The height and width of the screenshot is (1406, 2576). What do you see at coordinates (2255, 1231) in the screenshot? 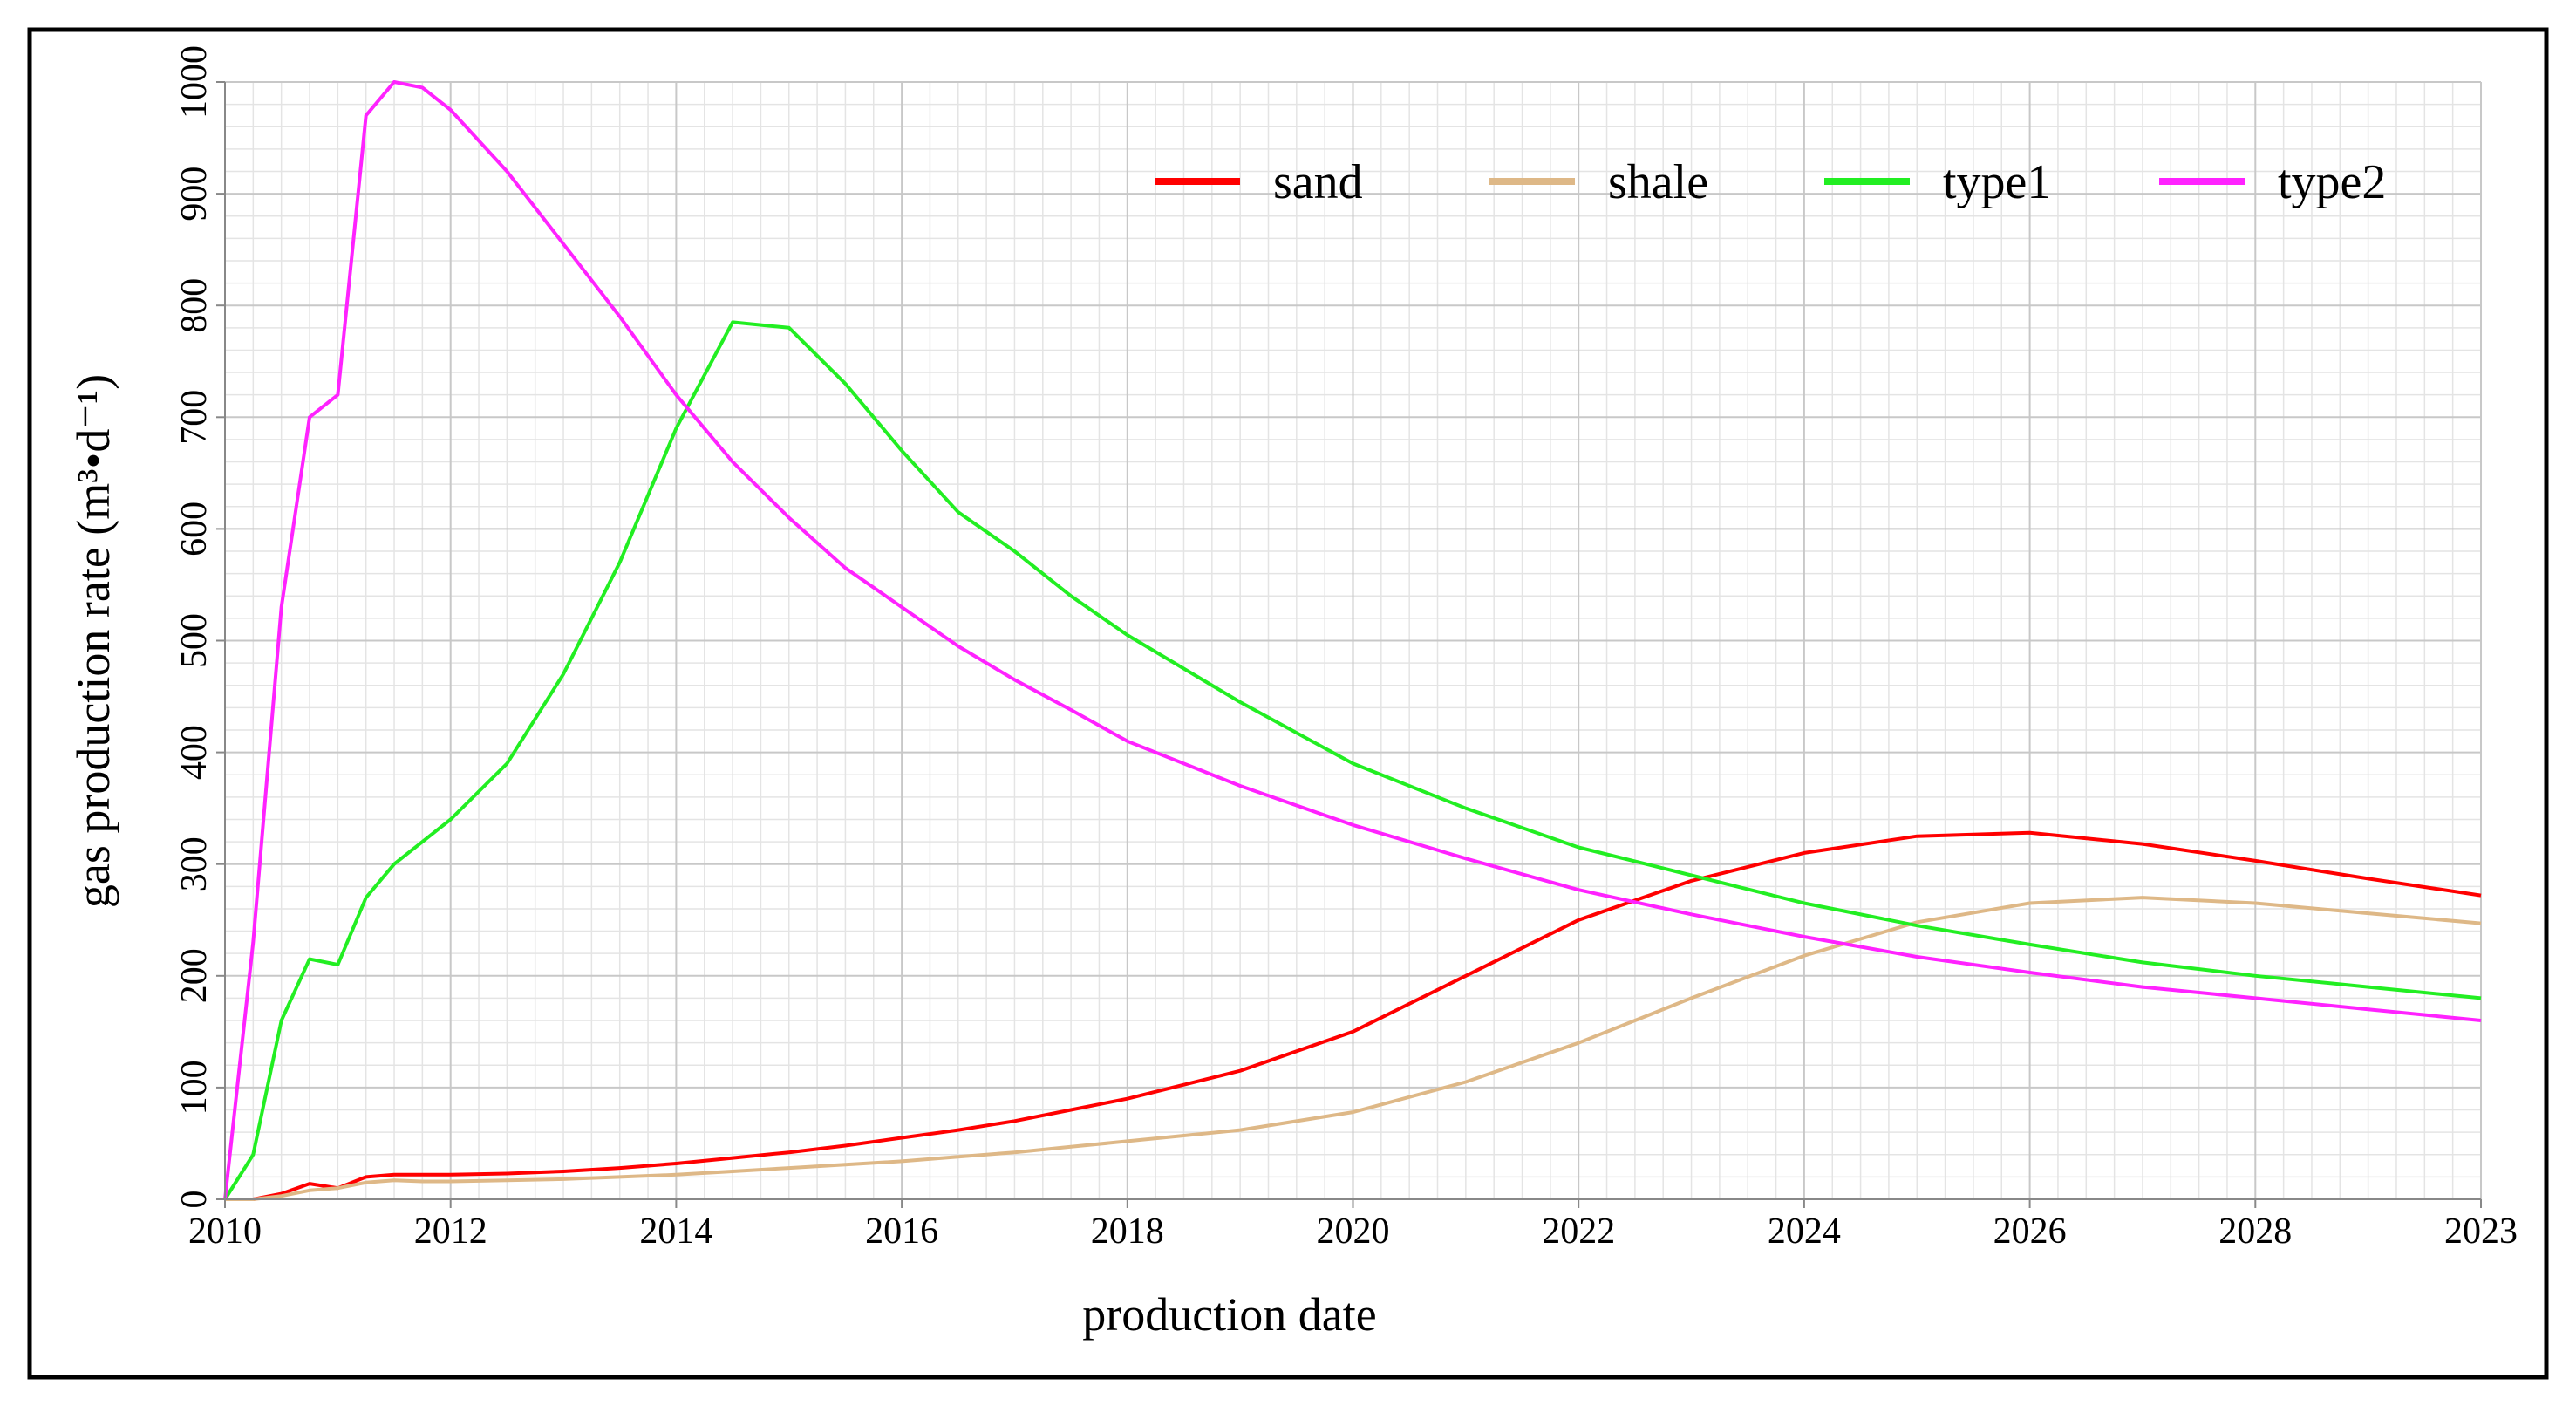
I see `x-tick-label: 2028` at bounding box center [2255, 1231].